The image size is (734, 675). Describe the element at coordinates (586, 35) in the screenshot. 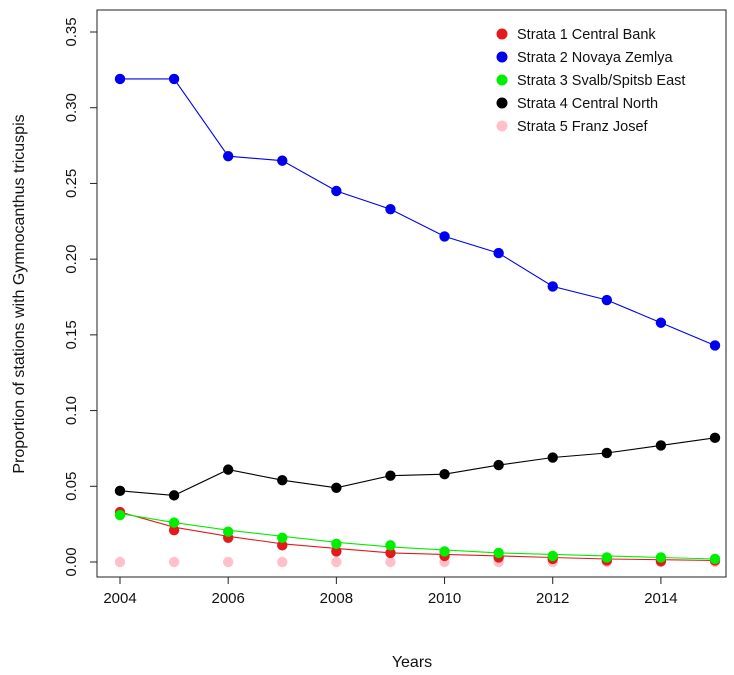

I see `legend-label-1: Strata 1 Central Bank` at that location.